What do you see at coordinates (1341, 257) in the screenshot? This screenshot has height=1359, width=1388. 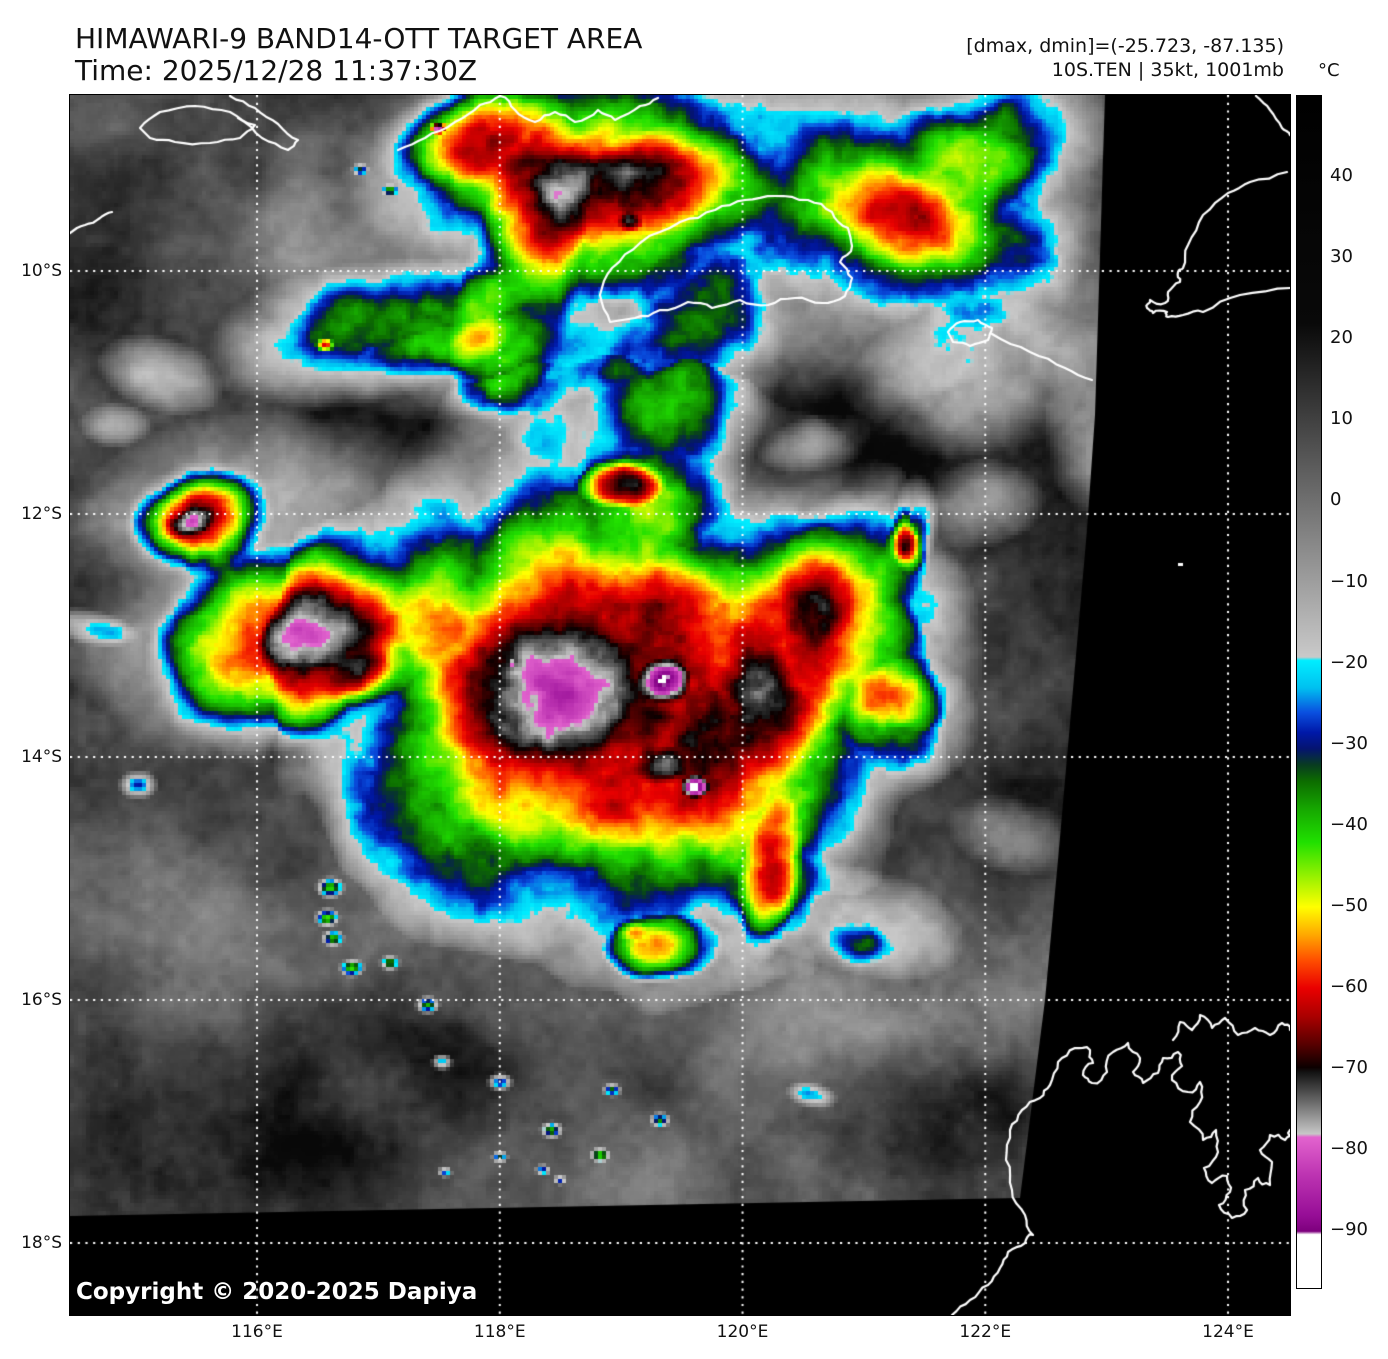 I see `colorbar-tick-label: 30` at bounding box center [1341, 257].